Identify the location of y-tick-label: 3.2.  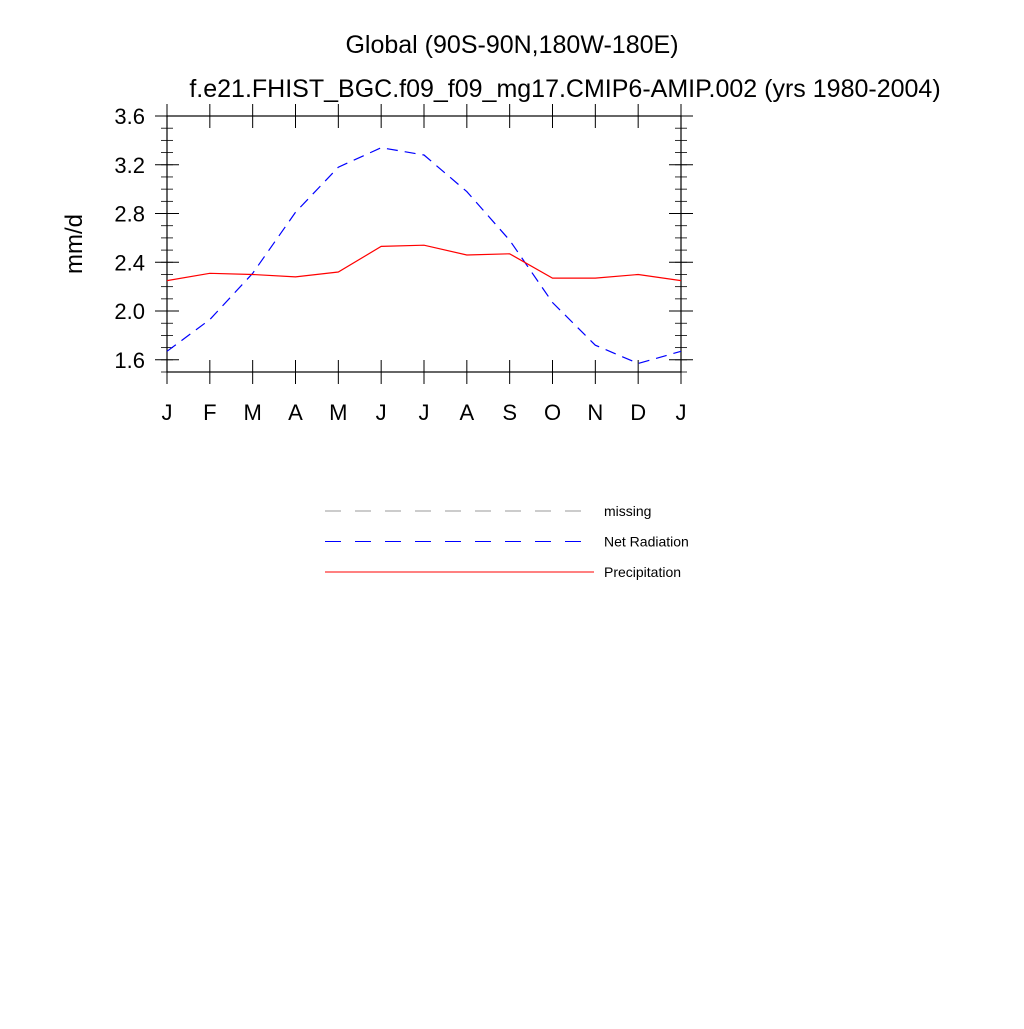
(129, 165).